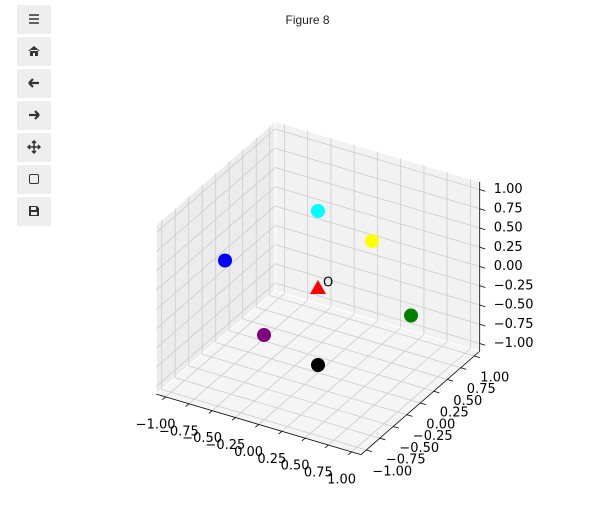 The image size is (615, 510). I want to click on z-tick-label: −1.00, so click(514, 343).